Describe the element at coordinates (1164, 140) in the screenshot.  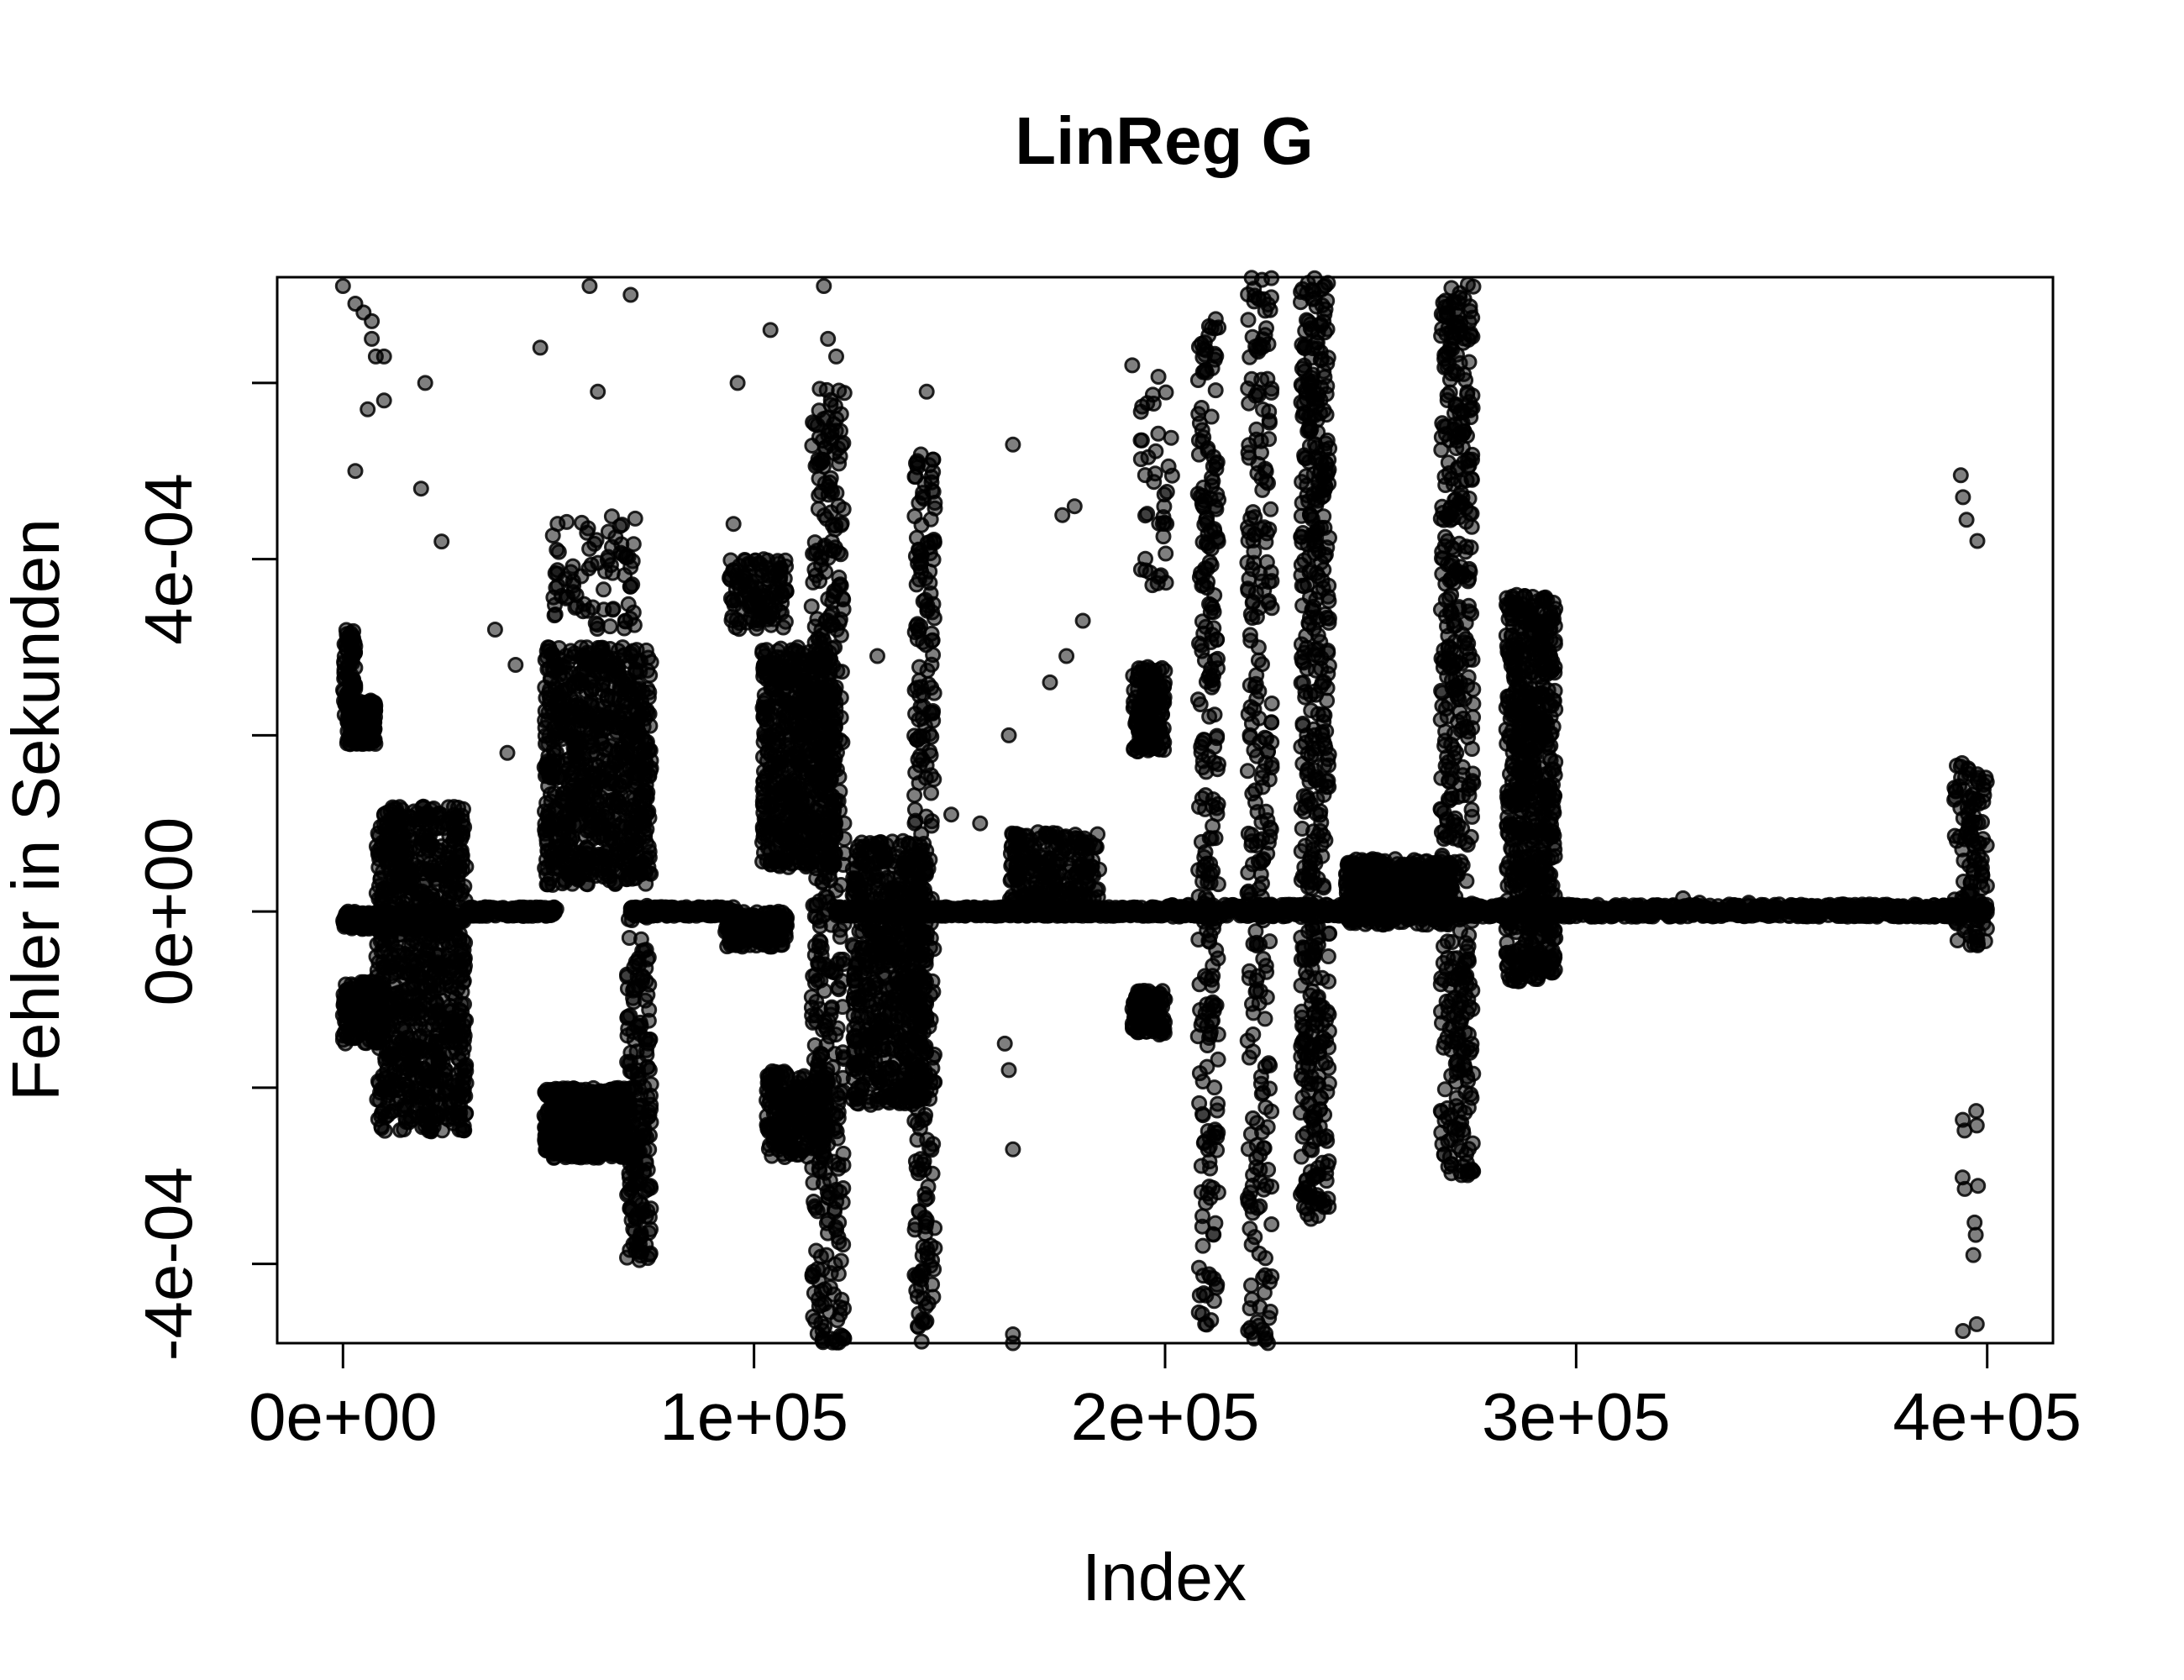
I see `chart-title: LinReg G` at that location.